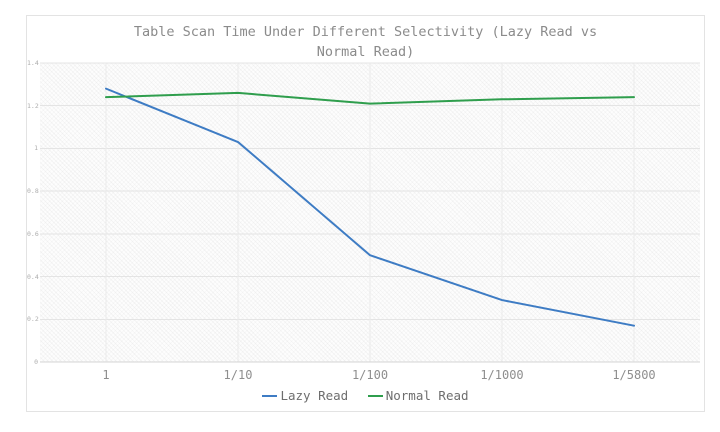  I want to click on x-tick-label: 1/100, so click(370, 375).